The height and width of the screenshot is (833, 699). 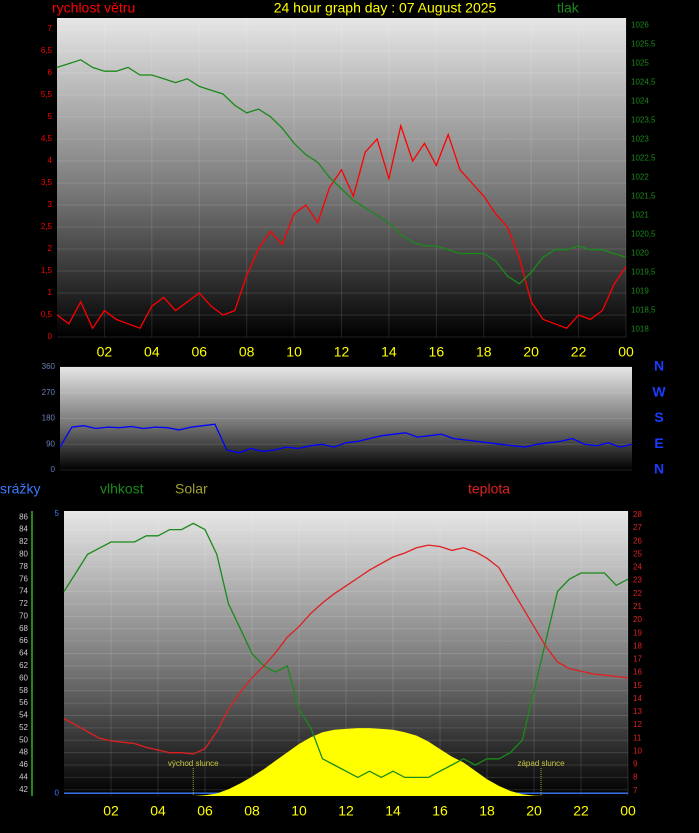 What do you see at coordinates (49, 366) in the screenshot?
I see `y-tick-label: 360` at bounding box center [49, 366].